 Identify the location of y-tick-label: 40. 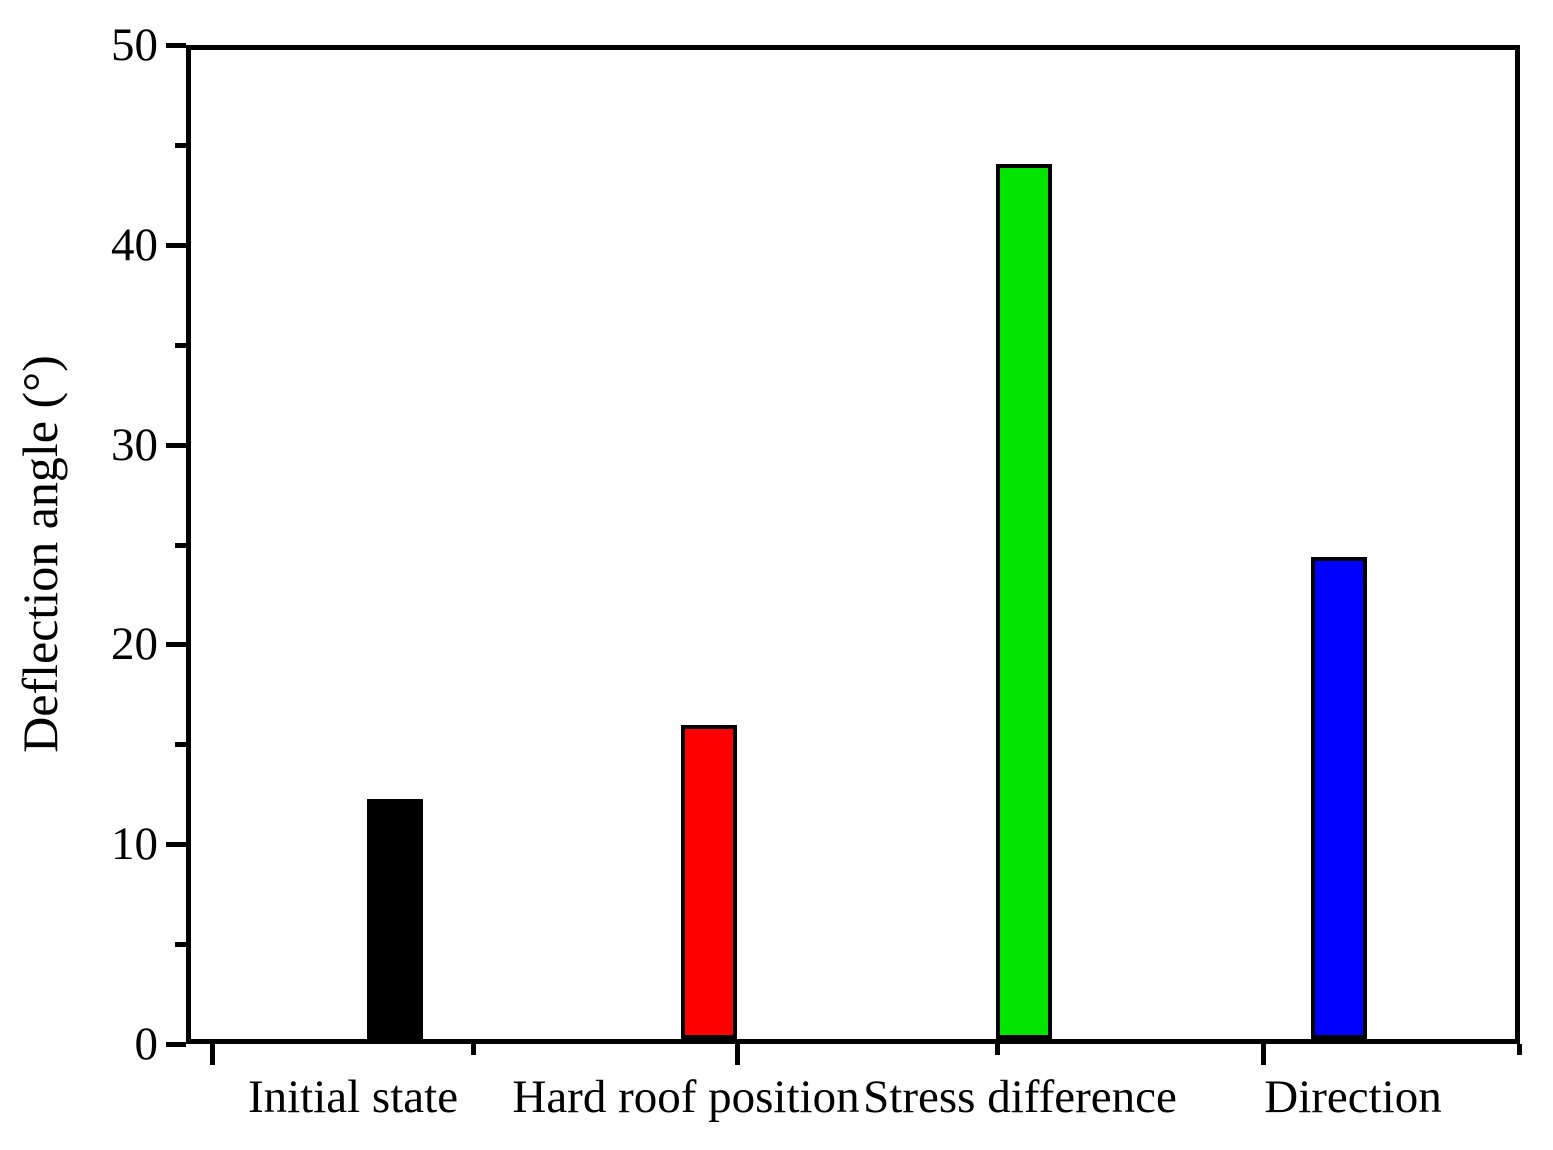
(134, 245).